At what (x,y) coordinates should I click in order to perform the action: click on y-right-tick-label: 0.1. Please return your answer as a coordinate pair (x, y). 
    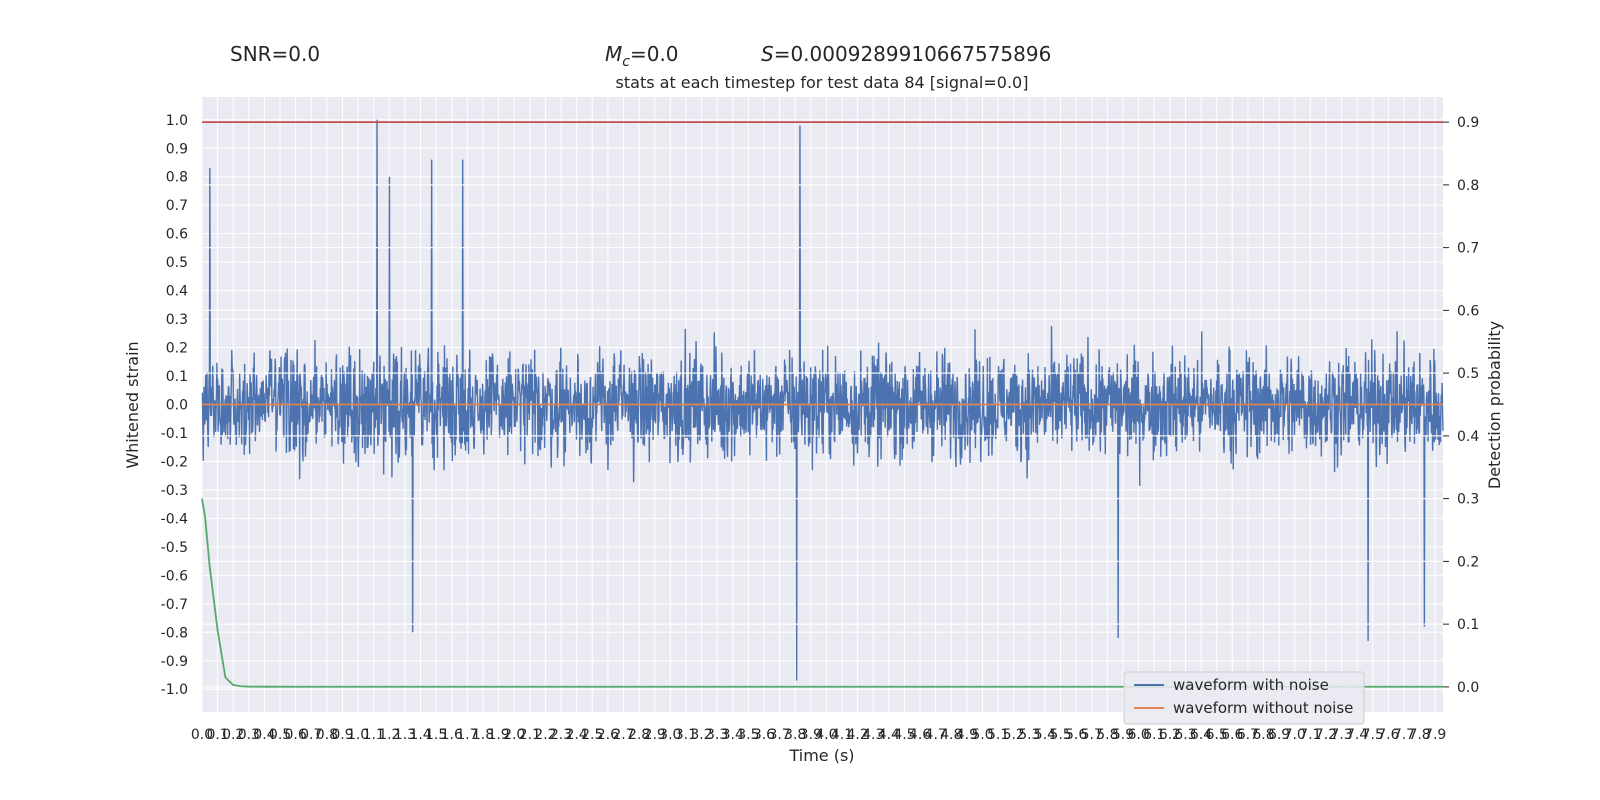
    Looking at the image, I should click on (1468, 625).